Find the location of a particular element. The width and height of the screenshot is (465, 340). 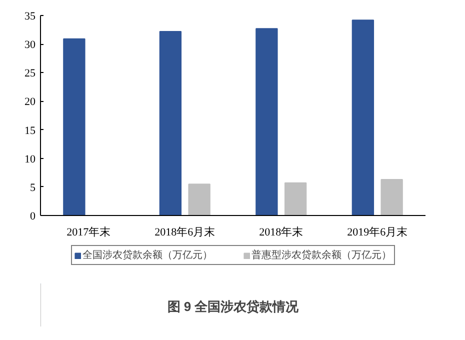

x-tick-label: 2017年末 is located at coordinates (88, 232).